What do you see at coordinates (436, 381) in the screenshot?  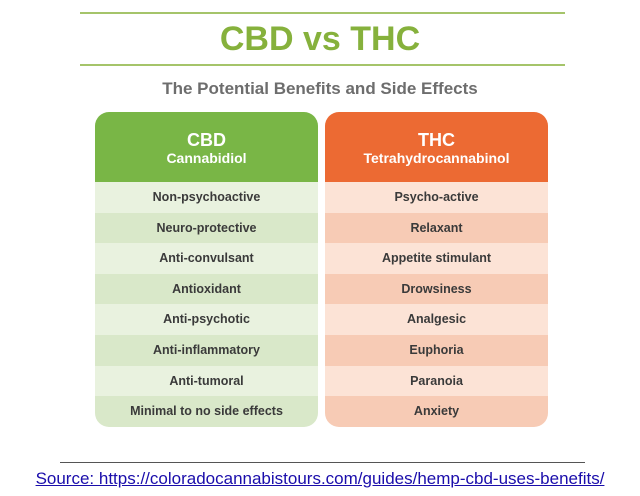 I see `item: Paranoia` at bounding box center [436, 381].